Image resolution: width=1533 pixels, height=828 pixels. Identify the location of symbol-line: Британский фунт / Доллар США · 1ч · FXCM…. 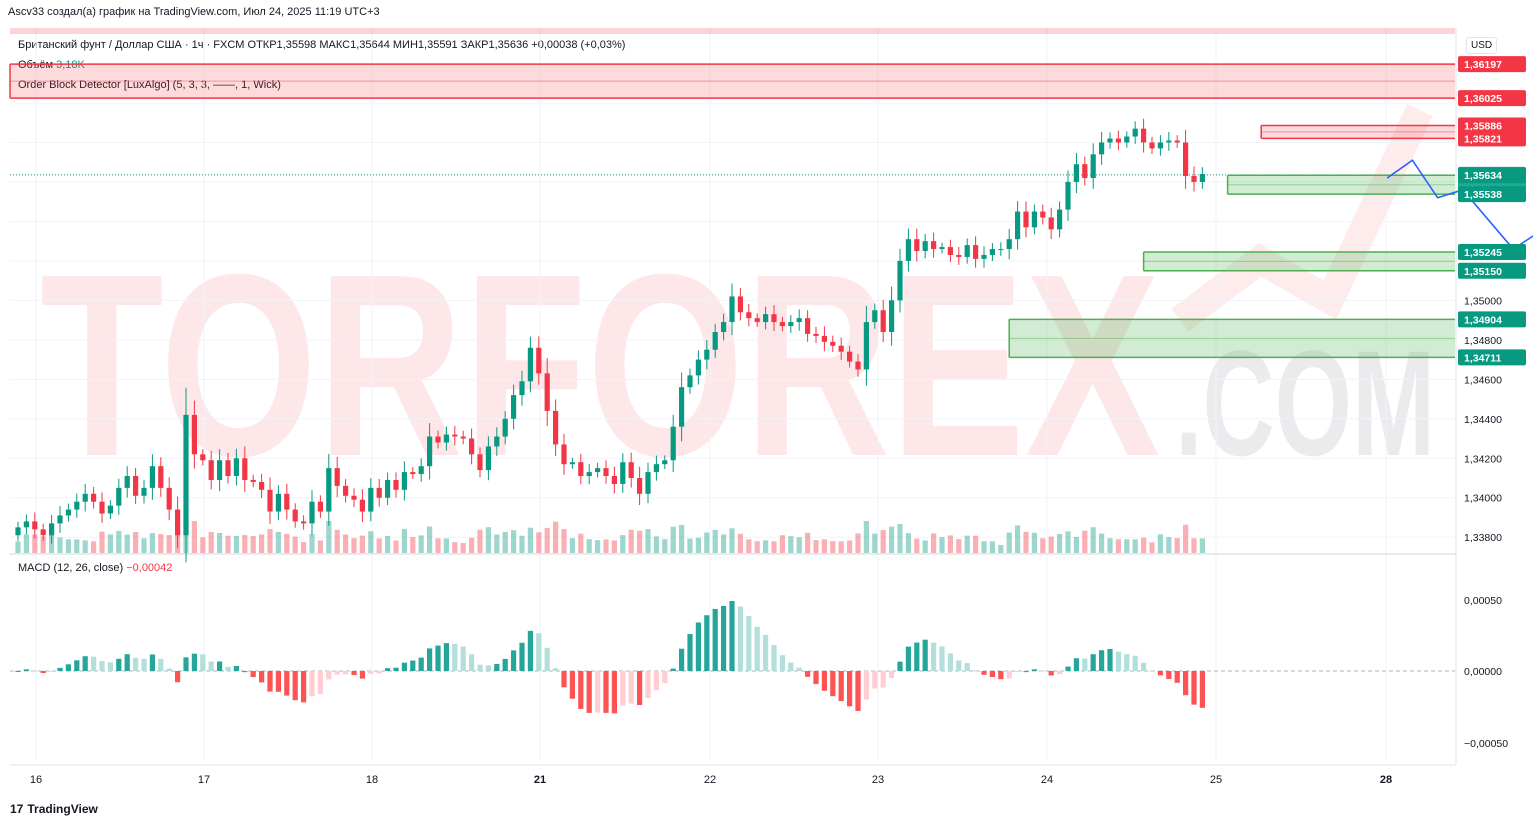
(322, 45).